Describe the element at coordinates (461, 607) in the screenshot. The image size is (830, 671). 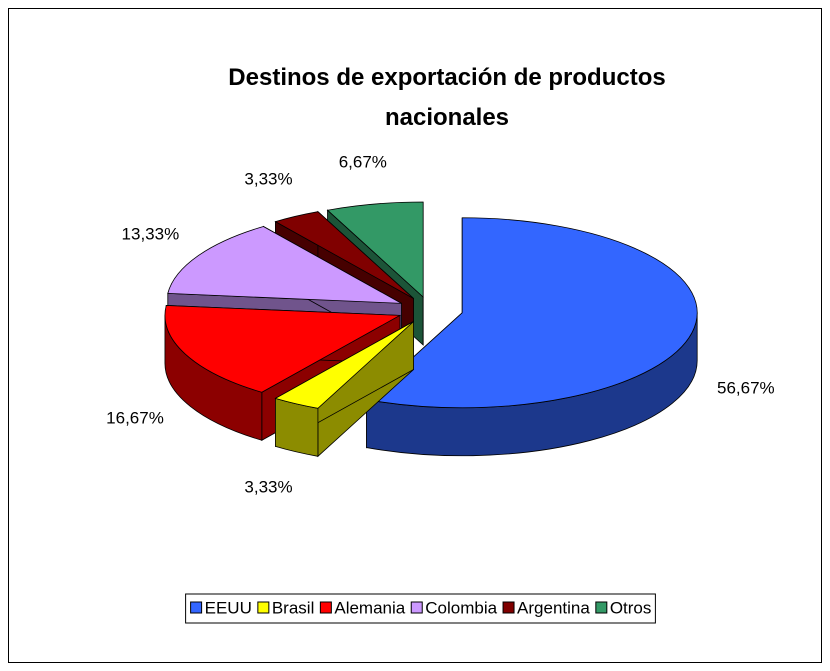
I see `legend-label: Colombia` at that location.